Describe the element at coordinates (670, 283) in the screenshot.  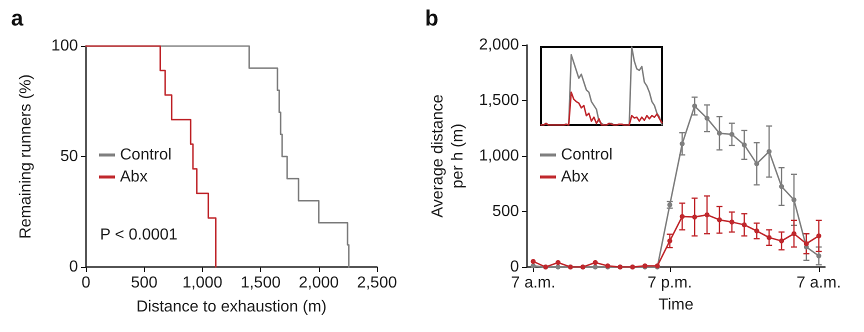
I see `x-tick-label: 7 p.m.` at that location.